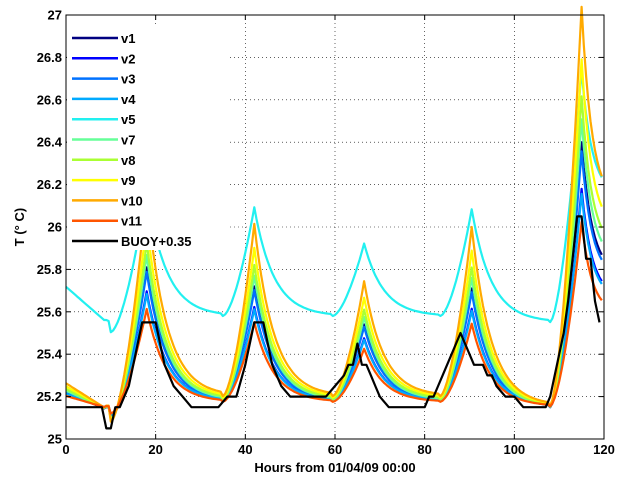 This screenshot has height=480, width=634. What do you see at coordinates (50, 142) in the screenshot?
I see `y-tick-label: 26.4` at bounding box center [50, 142].